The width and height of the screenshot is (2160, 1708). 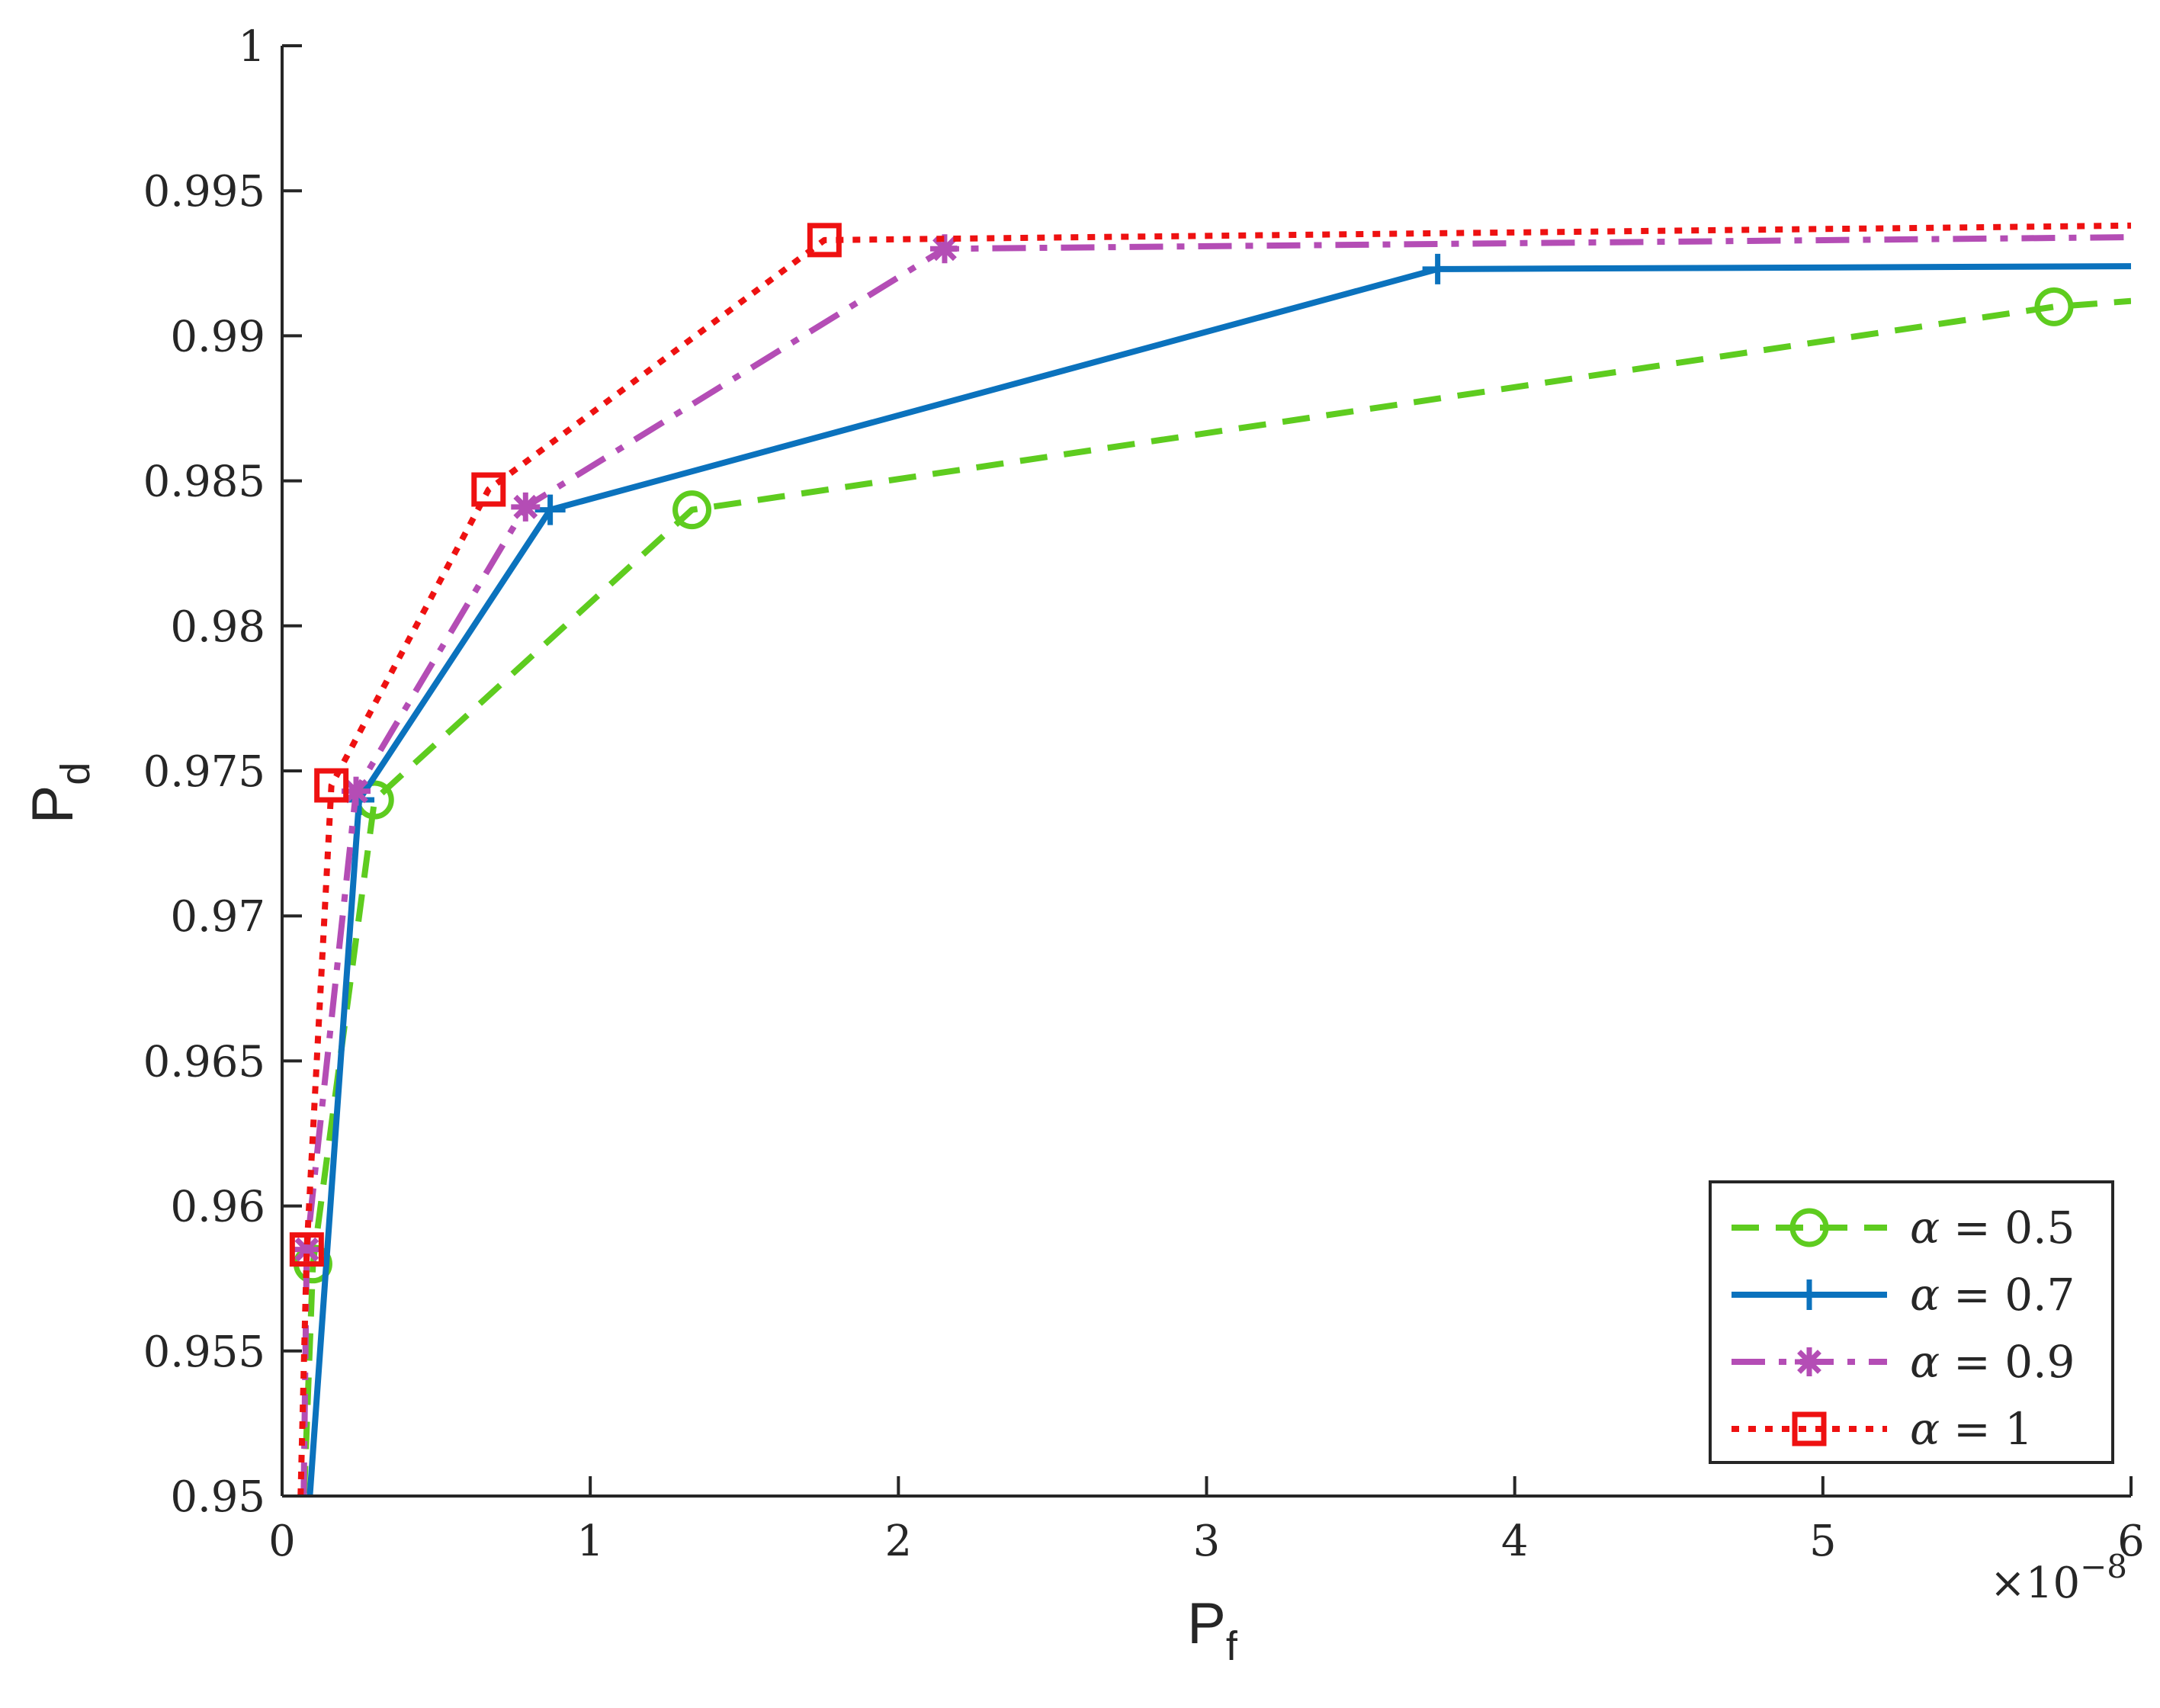 I want to click on legend-item: α = 0.7, so click(x=1903, y=1295).